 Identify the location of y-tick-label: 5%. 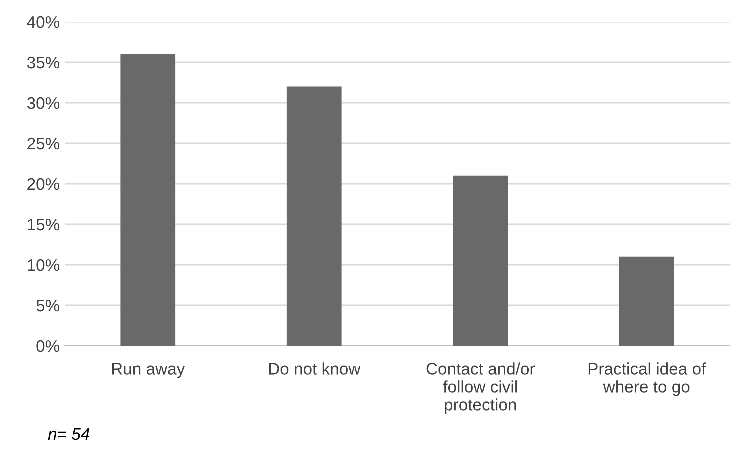
(48, 306).